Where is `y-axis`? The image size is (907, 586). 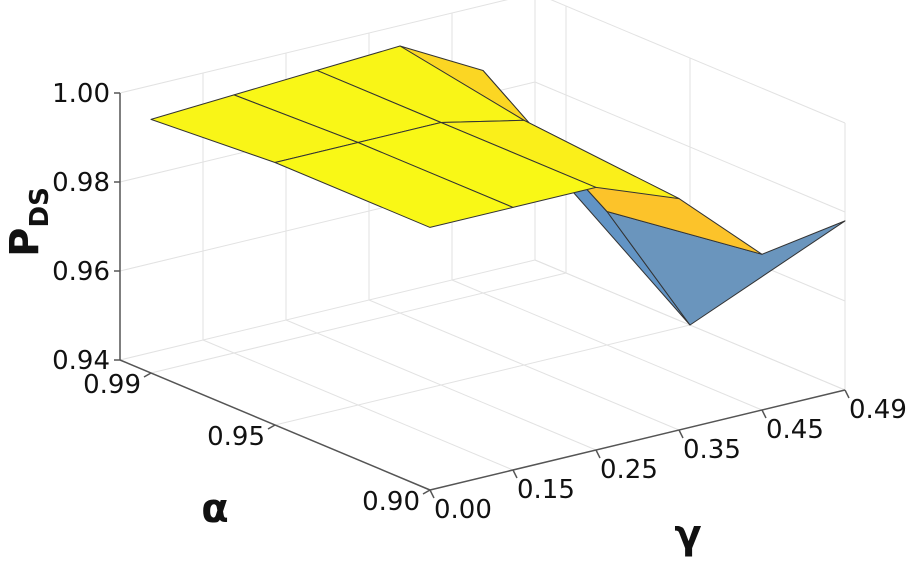 y-axis is located at coordinates (275, 425).